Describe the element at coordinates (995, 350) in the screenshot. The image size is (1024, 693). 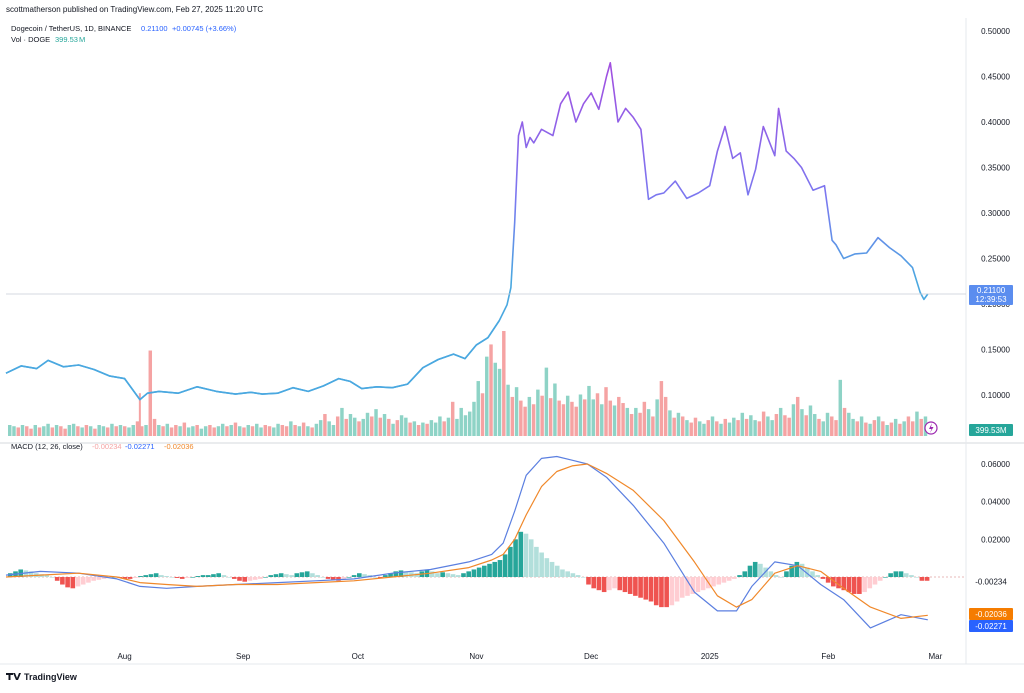
I see `price-tick-label: 0.15000` at that location.